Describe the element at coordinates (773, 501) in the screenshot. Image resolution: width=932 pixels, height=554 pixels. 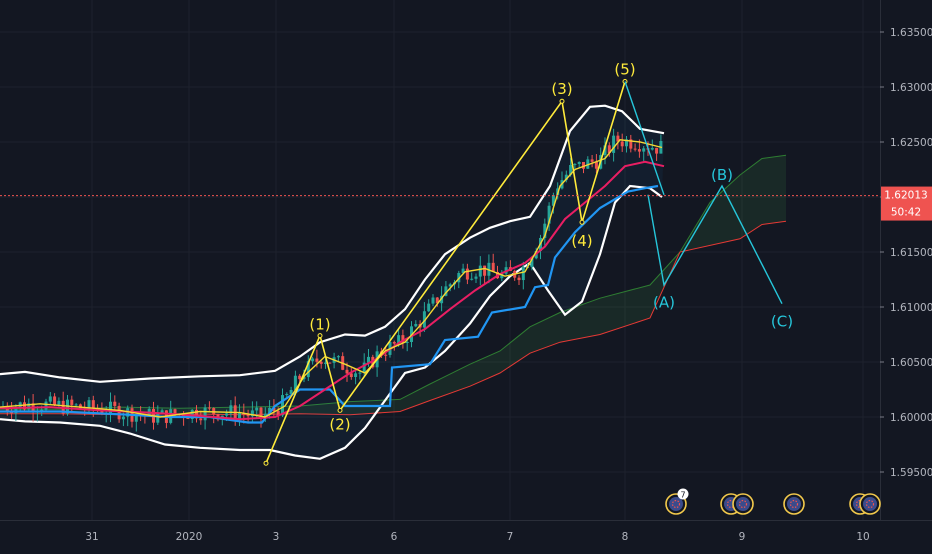
I see `economic-events: 7` at that location.